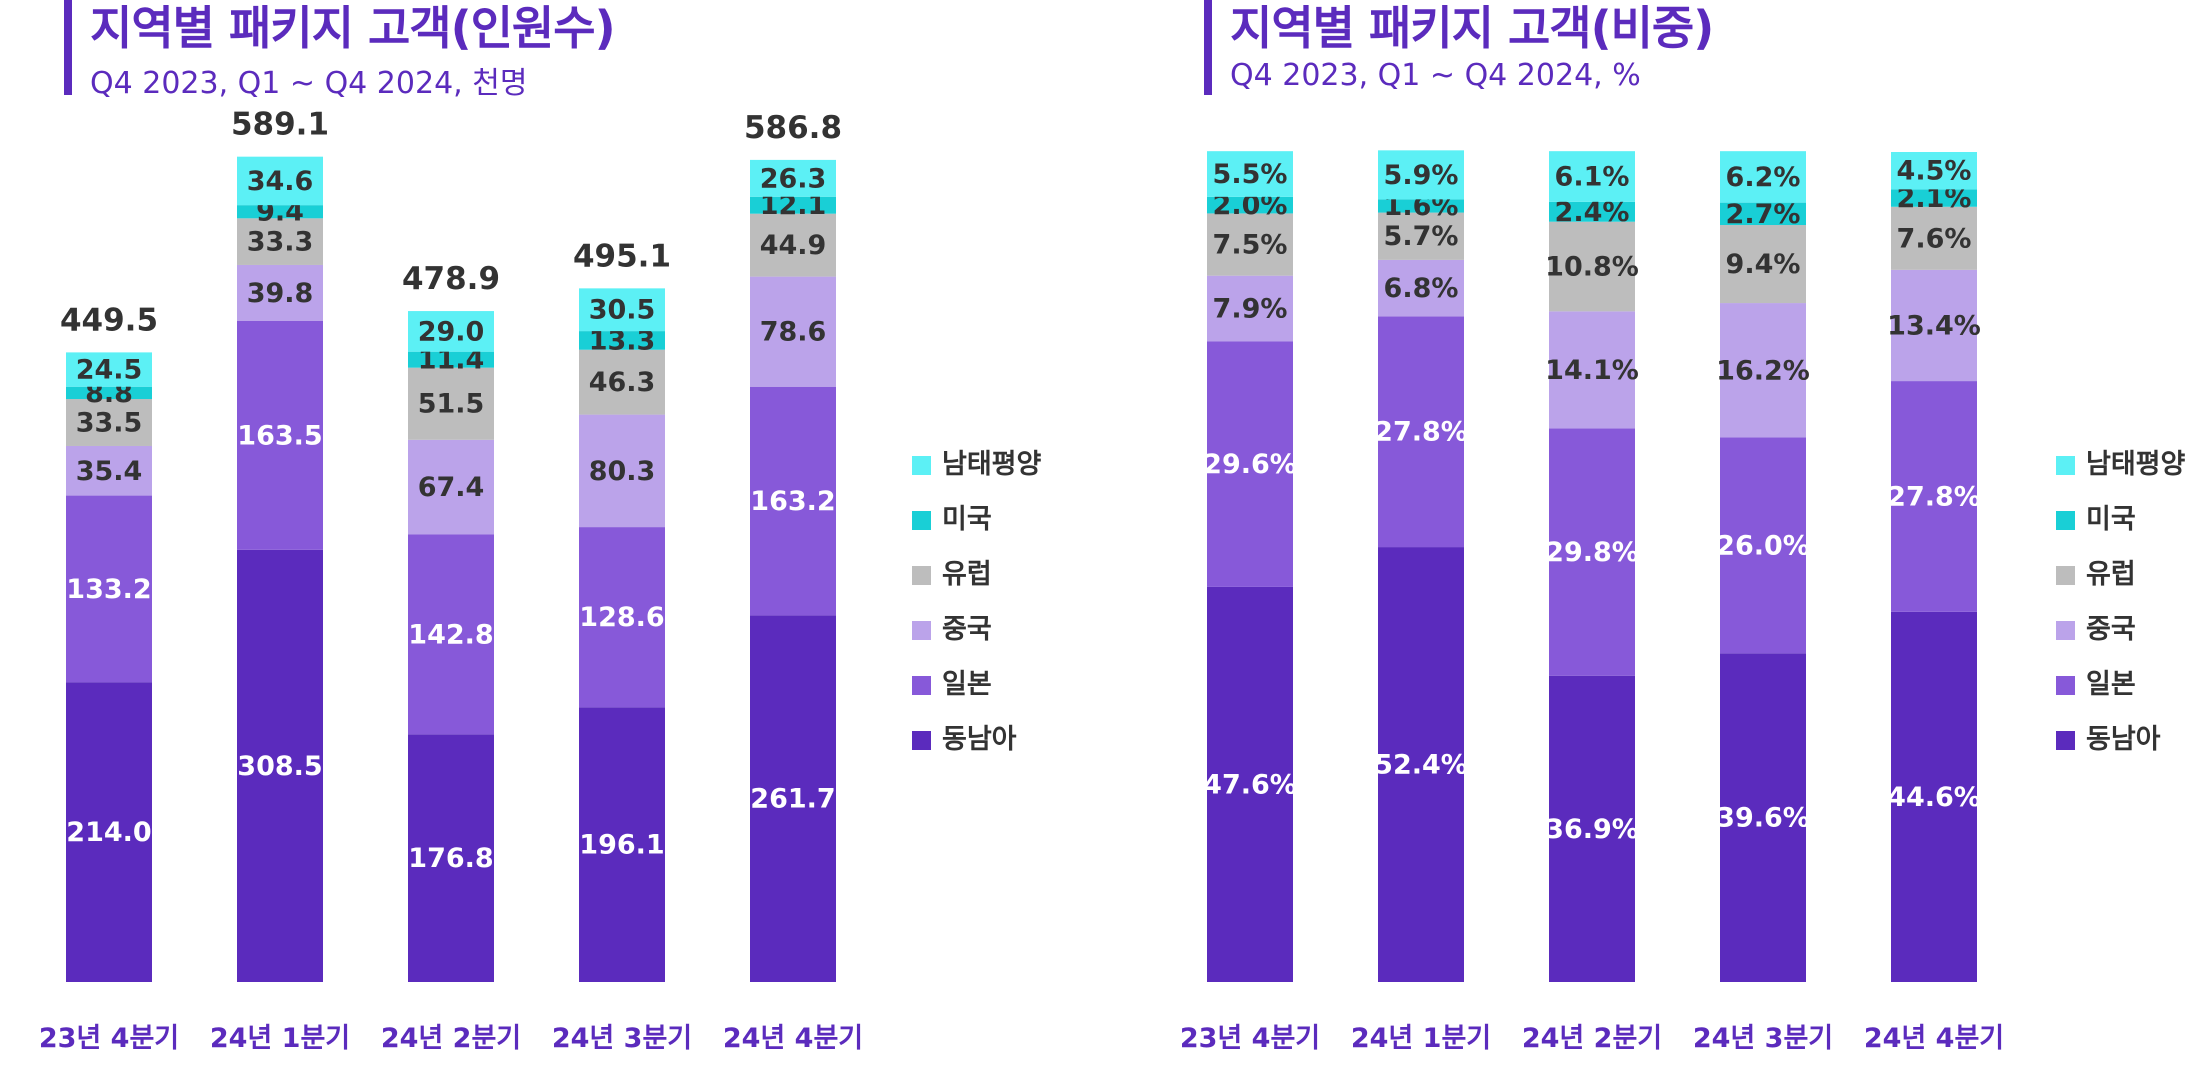 The image size is (2199, 1068). What do you see at coordinates (792, 799) in the screenshot?
I see `data-label-southeast-asia: 261.7` at bounding box center [792, 799].